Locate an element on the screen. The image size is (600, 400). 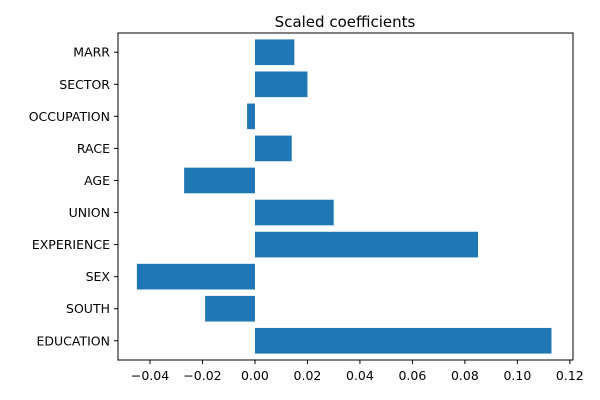
y-tick-label: EXPERIENCE is located at coordinates (71, 244).